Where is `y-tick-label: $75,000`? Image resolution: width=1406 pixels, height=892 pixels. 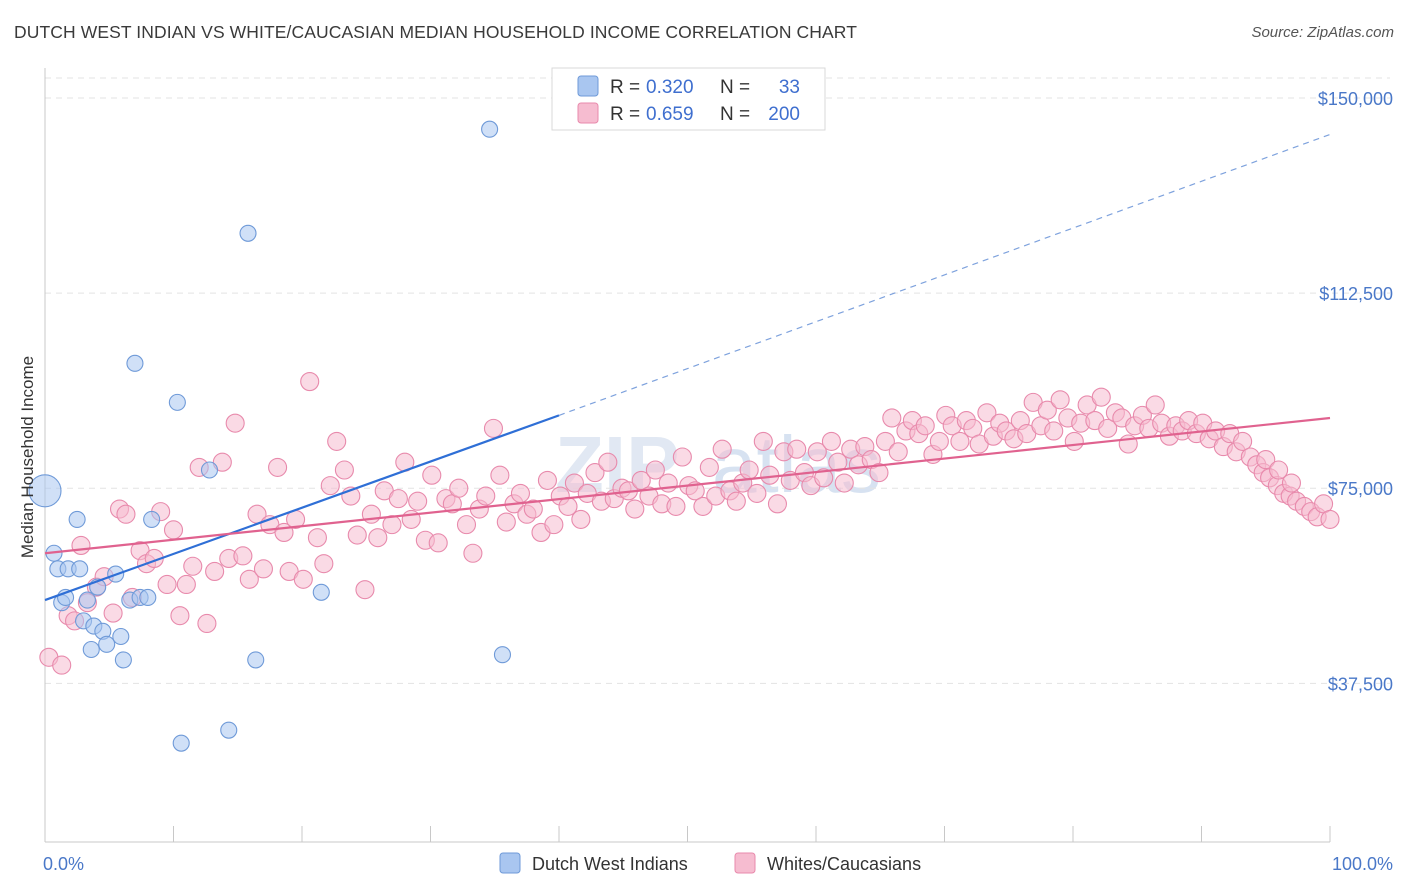 y-tick-label: $75,000 is located at coordinates (1360, 489).